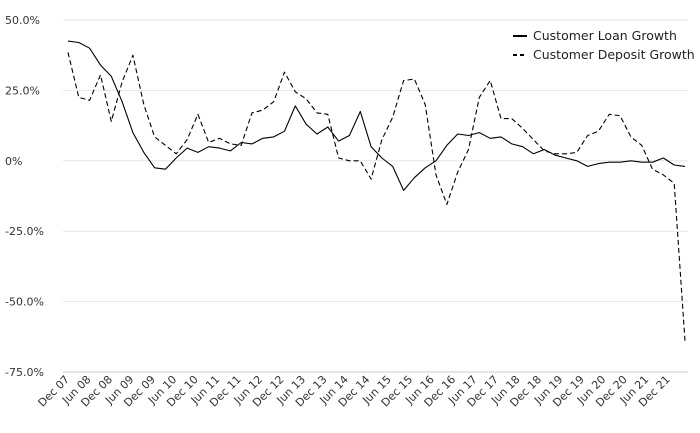  Describe the element at coordinates (24, 372) in the screenshot. I see `y-tick-label: -75.0%` at that location.